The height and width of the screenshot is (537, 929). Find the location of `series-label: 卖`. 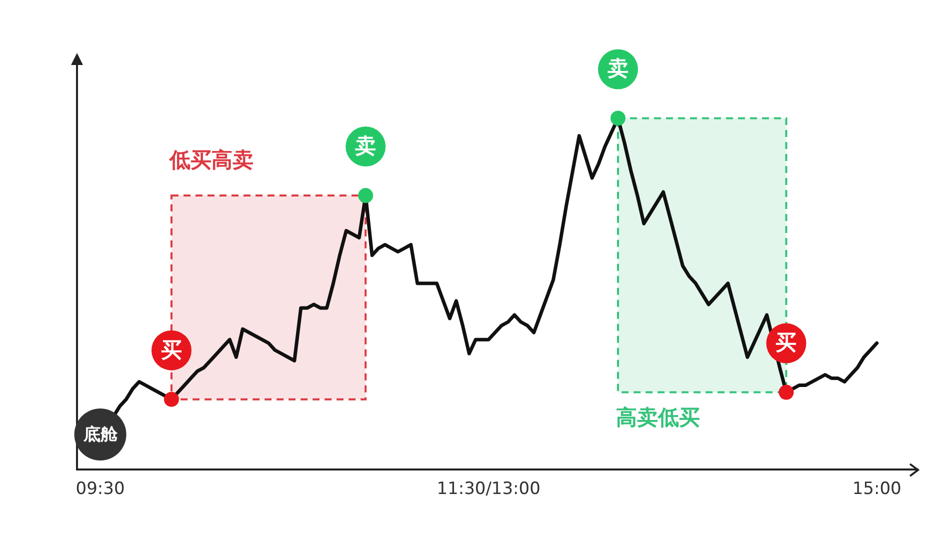

series-label: 卖 is located at coordinates (617, 68).